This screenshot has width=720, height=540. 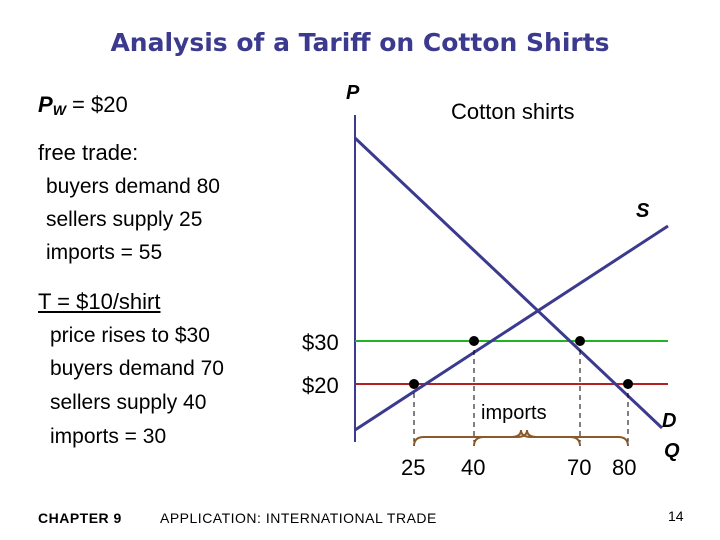 What do you see at coordinates (124, 219) in the screenshot?
I see `free-trade-line: sellers supply 25` at bounding box center [124, 219].